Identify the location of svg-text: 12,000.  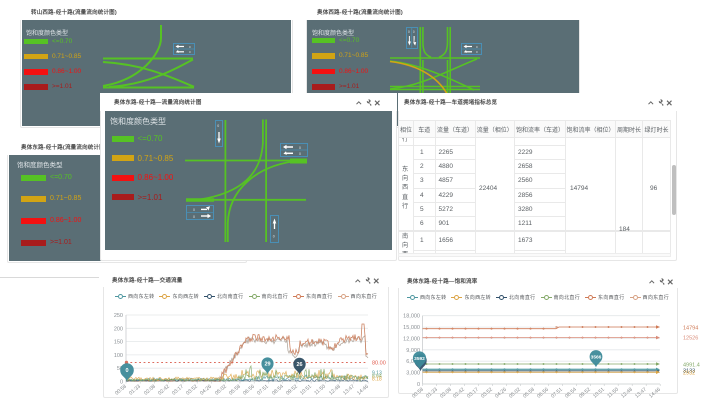
(411, 340).